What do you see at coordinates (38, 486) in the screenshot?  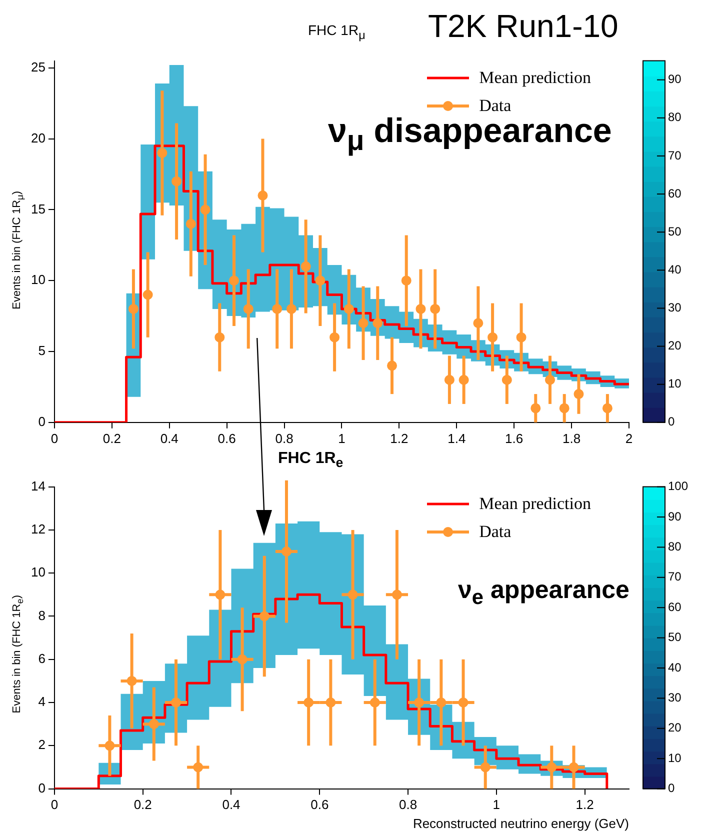 I see `y-tick-label: 14` at bounding box center [38, 486].